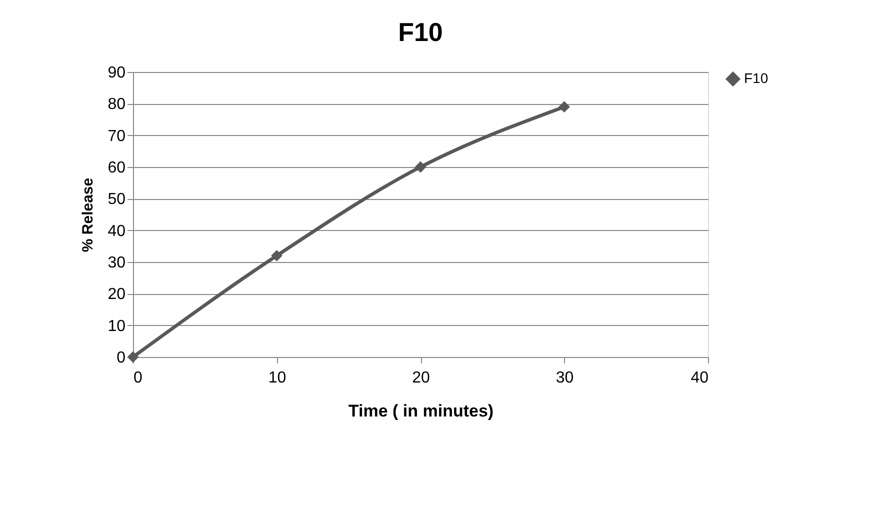 The width and height of the screenshot is (870, 529). Describe the element at coordinates (117, 136) in the screenshot. I see `y-tick-label: 70` at that location.